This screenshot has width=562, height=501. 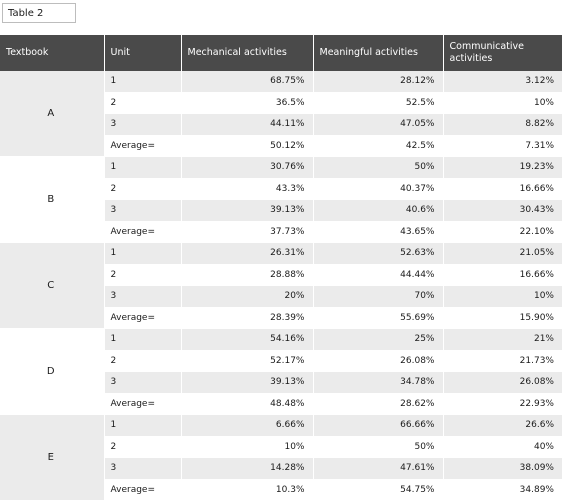 I want to click on table-row: Average= 28.39% 55.69% 15.90%, so click(x=281, y=318).